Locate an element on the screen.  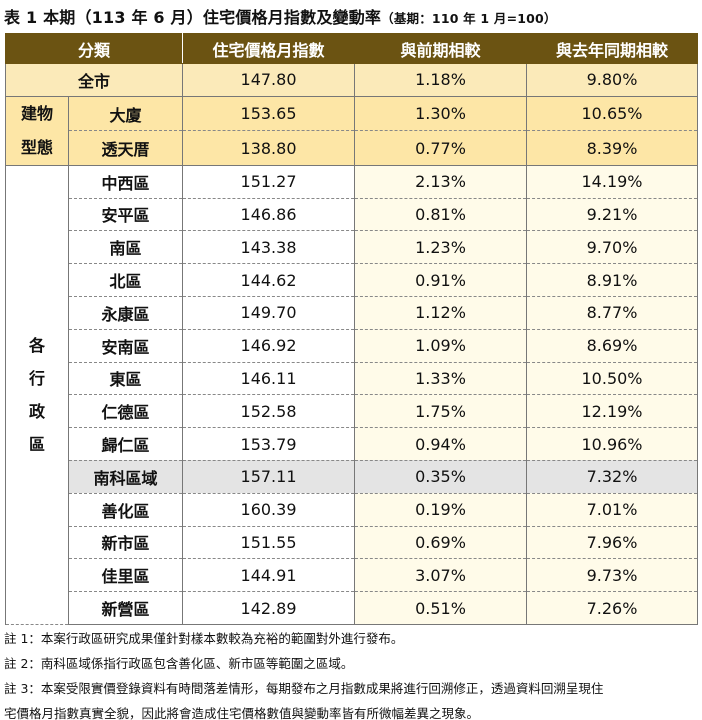
row-label: 中西區 is located at coordinates (125, 181).